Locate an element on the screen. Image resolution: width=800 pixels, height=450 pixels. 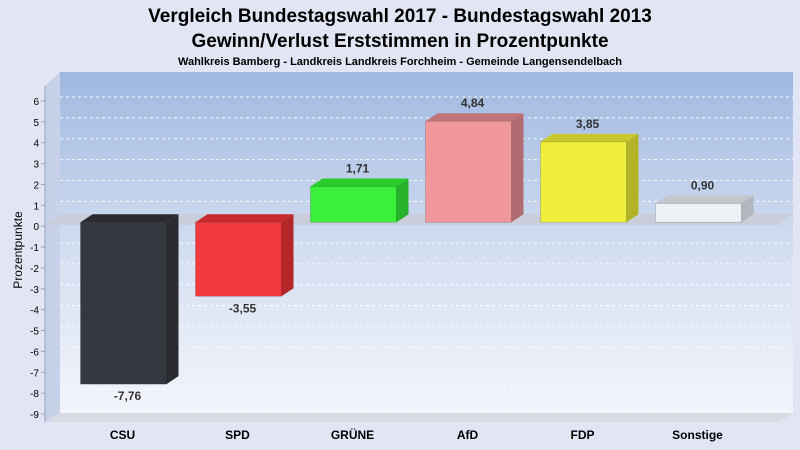
y-axis-ticks: 6 5 4 3 2 1 0 -1 -2 -3 -4 -5 -6 -7 -8 -9 is located at coordinates (37, 259).